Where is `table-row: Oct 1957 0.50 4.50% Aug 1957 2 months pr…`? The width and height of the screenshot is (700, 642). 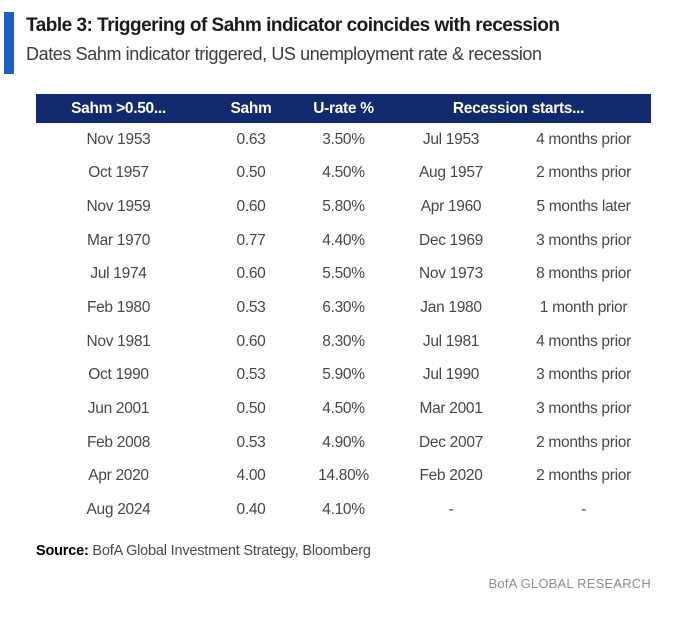 table-row: Oct 1957 0.50 4.50% Aug 1957 2 months pr… is located at coordinates (343, 174).